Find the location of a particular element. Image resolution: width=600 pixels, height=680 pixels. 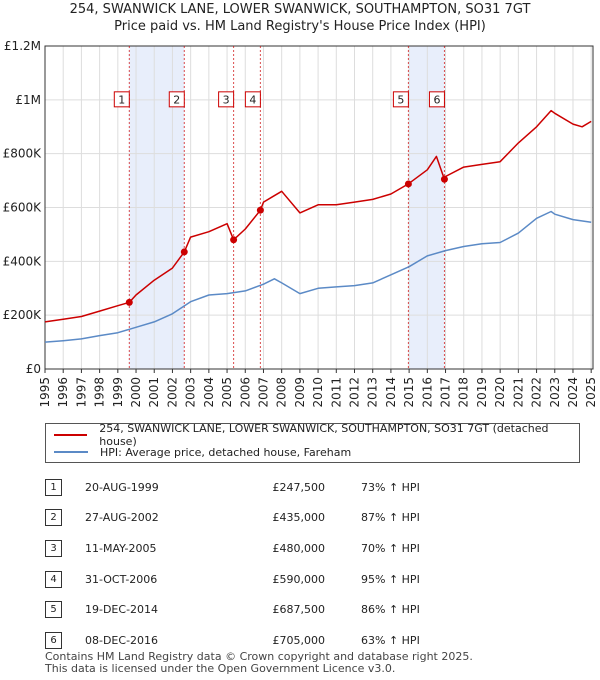

legend-property-swatch is located at coordinates (71, 435).